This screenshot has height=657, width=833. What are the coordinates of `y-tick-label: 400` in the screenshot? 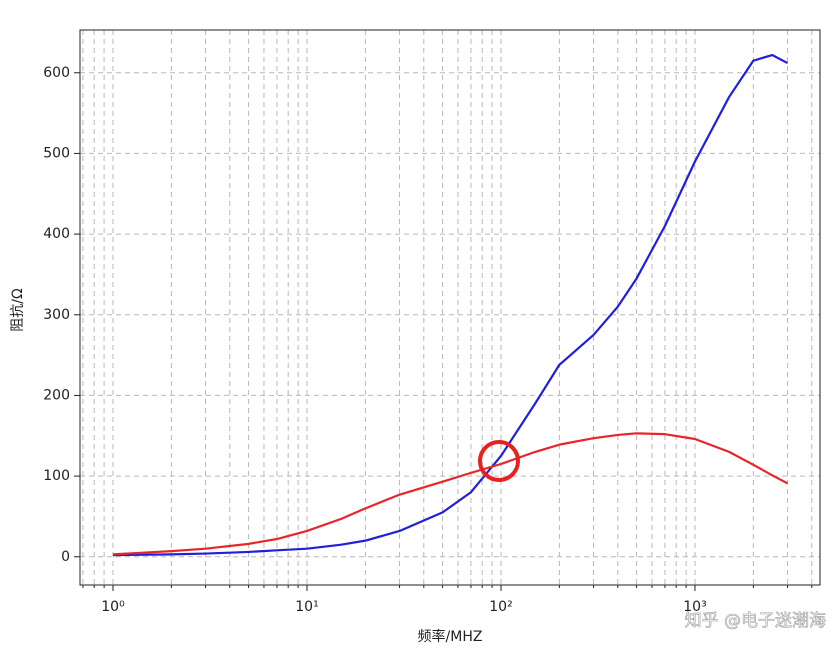 It's located at (56, 234).